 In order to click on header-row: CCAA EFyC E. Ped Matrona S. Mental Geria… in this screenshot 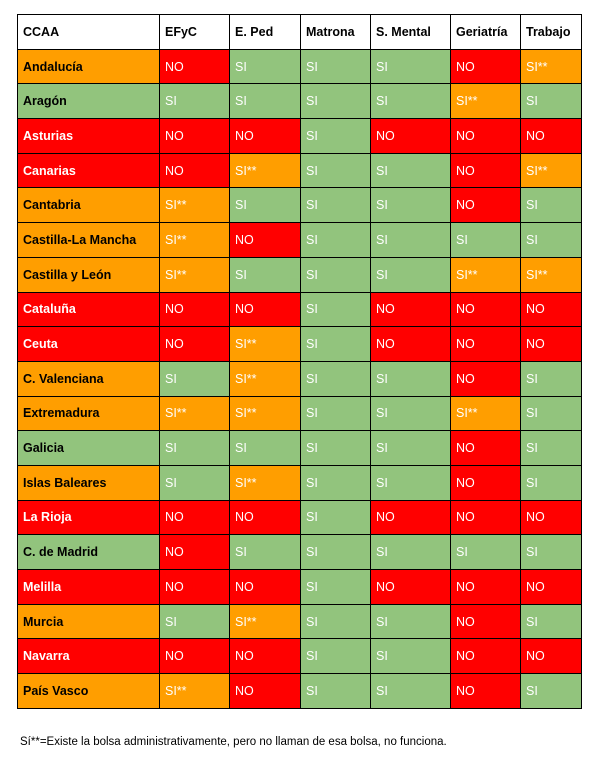, I will do `click(299, 32)`.